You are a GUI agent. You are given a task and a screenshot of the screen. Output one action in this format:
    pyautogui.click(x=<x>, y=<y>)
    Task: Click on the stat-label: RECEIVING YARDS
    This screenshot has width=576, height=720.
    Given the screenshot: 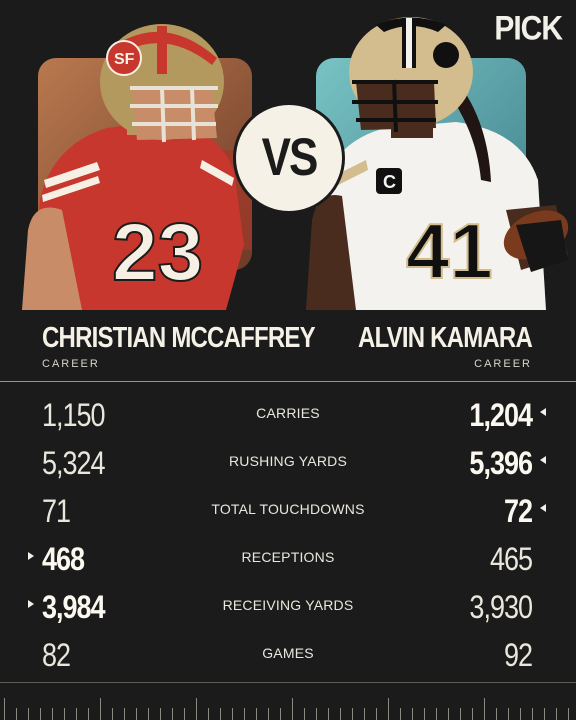 What is the action you would take?
    pyautogui.click(x=288, y=605)
    